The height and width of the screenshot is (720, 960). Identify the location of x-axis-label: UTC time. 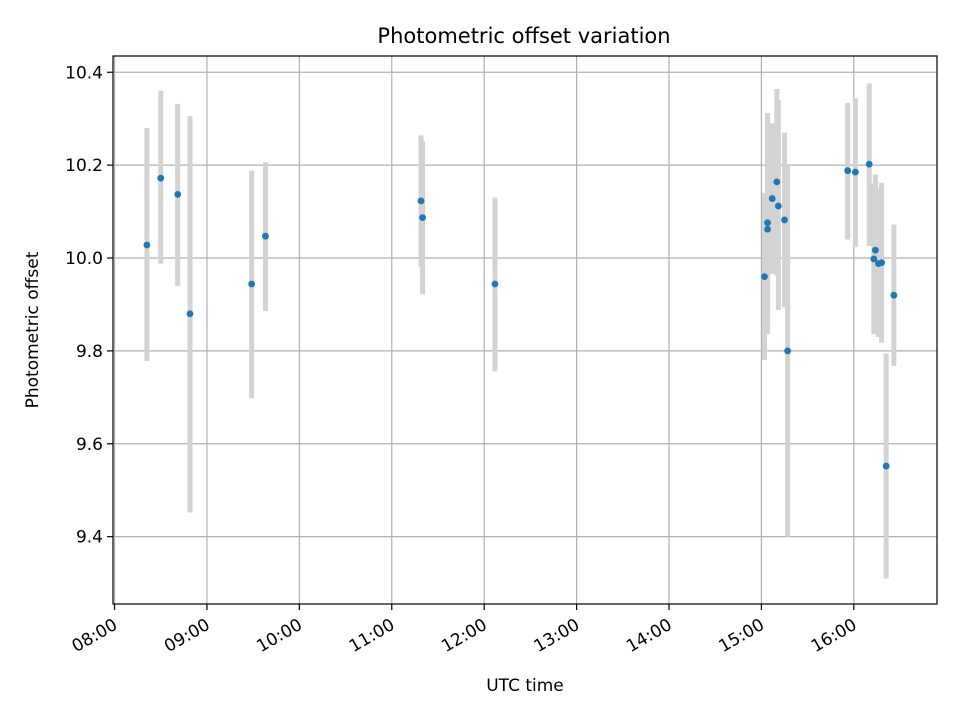
(525, 686).